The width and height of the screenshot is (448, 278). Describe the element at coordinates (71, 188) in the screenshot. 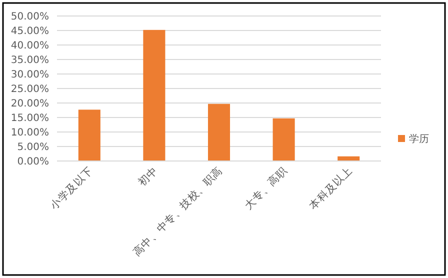

I see `x-tick-label: 小学及以下` at that location.